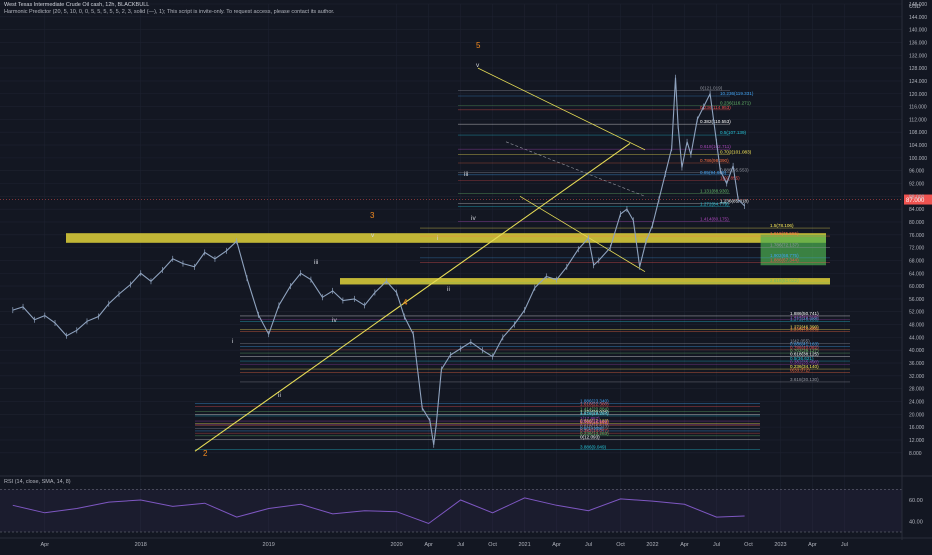 Image resolution: width=932 pixels, height=555 pixels. I want to click on y-tick-label: 68.000, so click(917, 261).